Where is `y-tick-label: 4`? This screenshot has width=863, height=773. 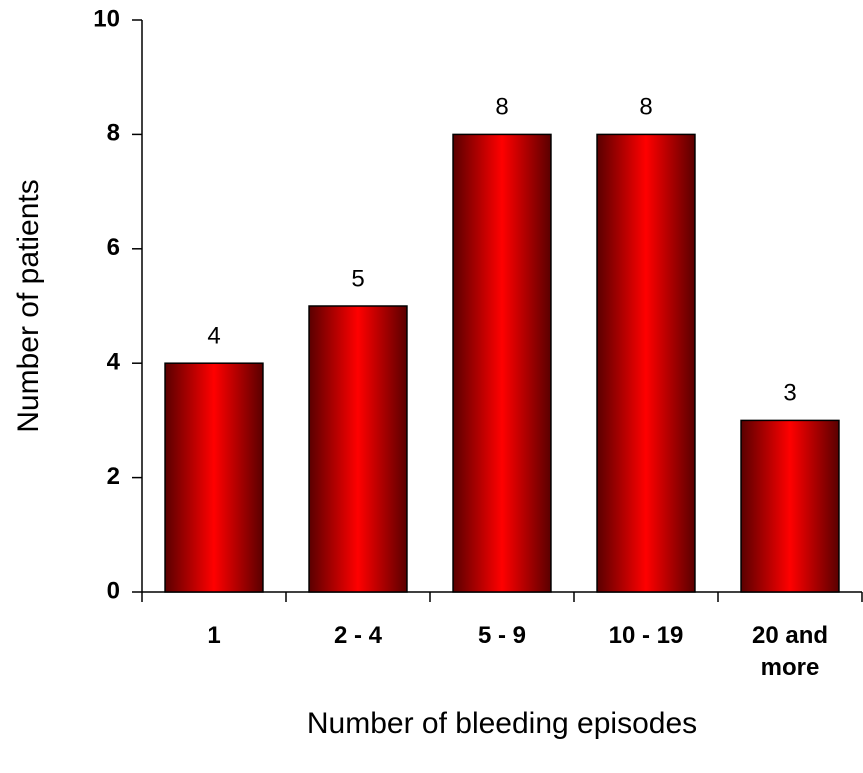
y-tick-label: 4 is located at coordinates (114, 362).